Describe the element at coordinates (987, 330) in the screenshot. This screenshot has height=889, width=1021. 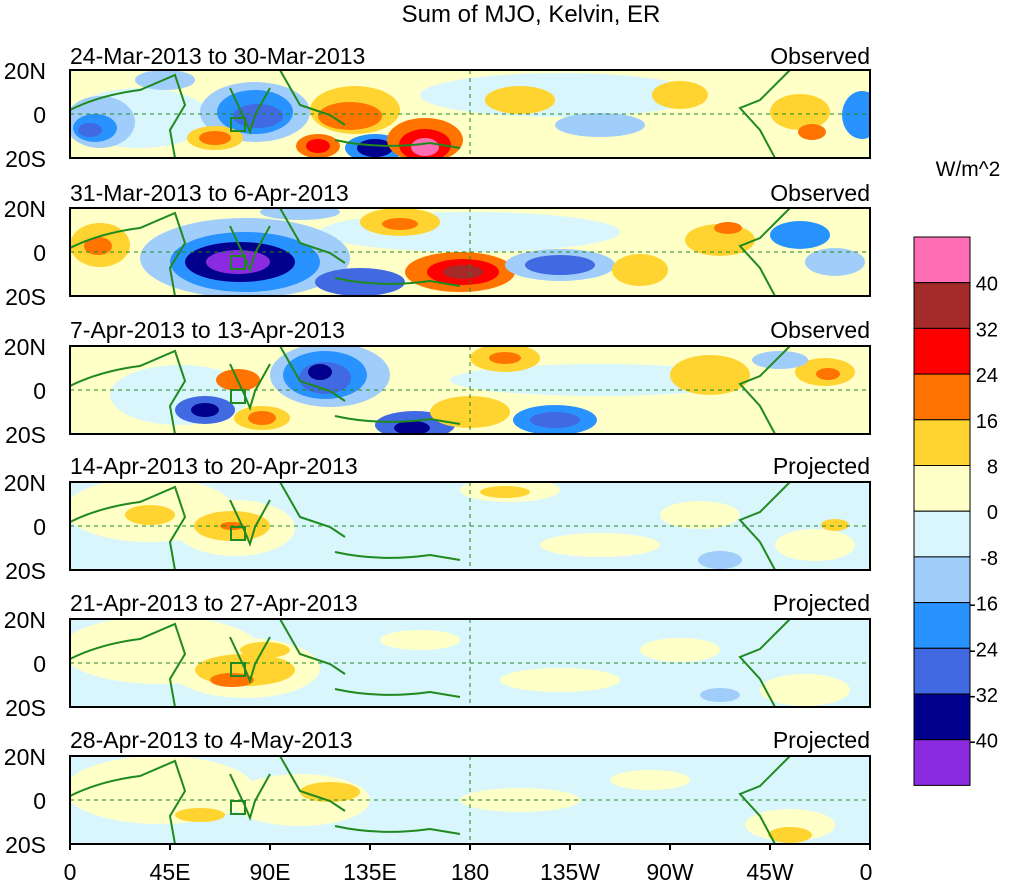
I see `legend-label: 32` at that location.